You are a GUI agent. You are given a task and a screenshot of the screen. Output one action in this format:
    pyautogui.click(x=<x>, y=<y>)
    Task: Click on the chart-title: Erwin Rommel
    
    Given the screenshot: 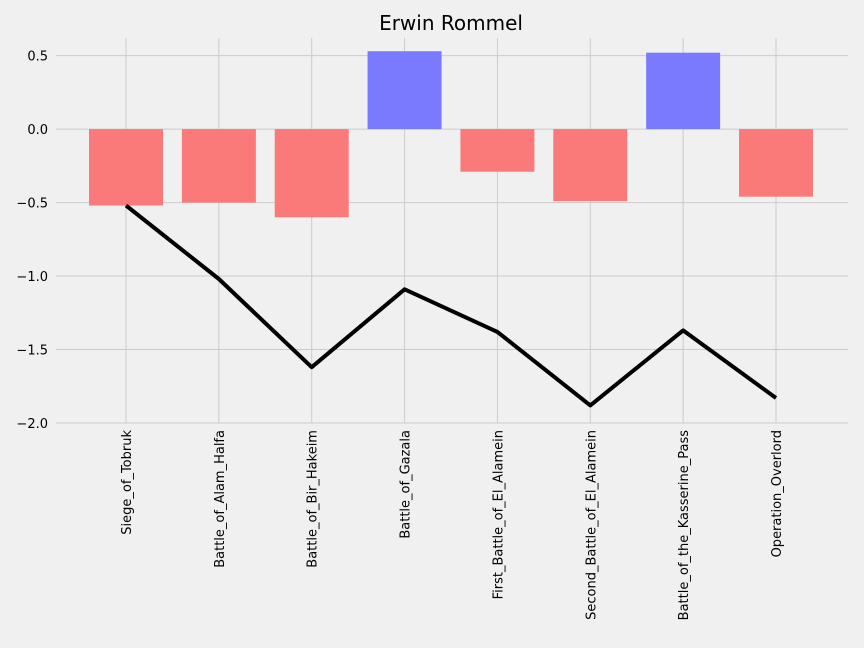 What is the action you would take?
    pyautogui.click(x=451, y=23)
    